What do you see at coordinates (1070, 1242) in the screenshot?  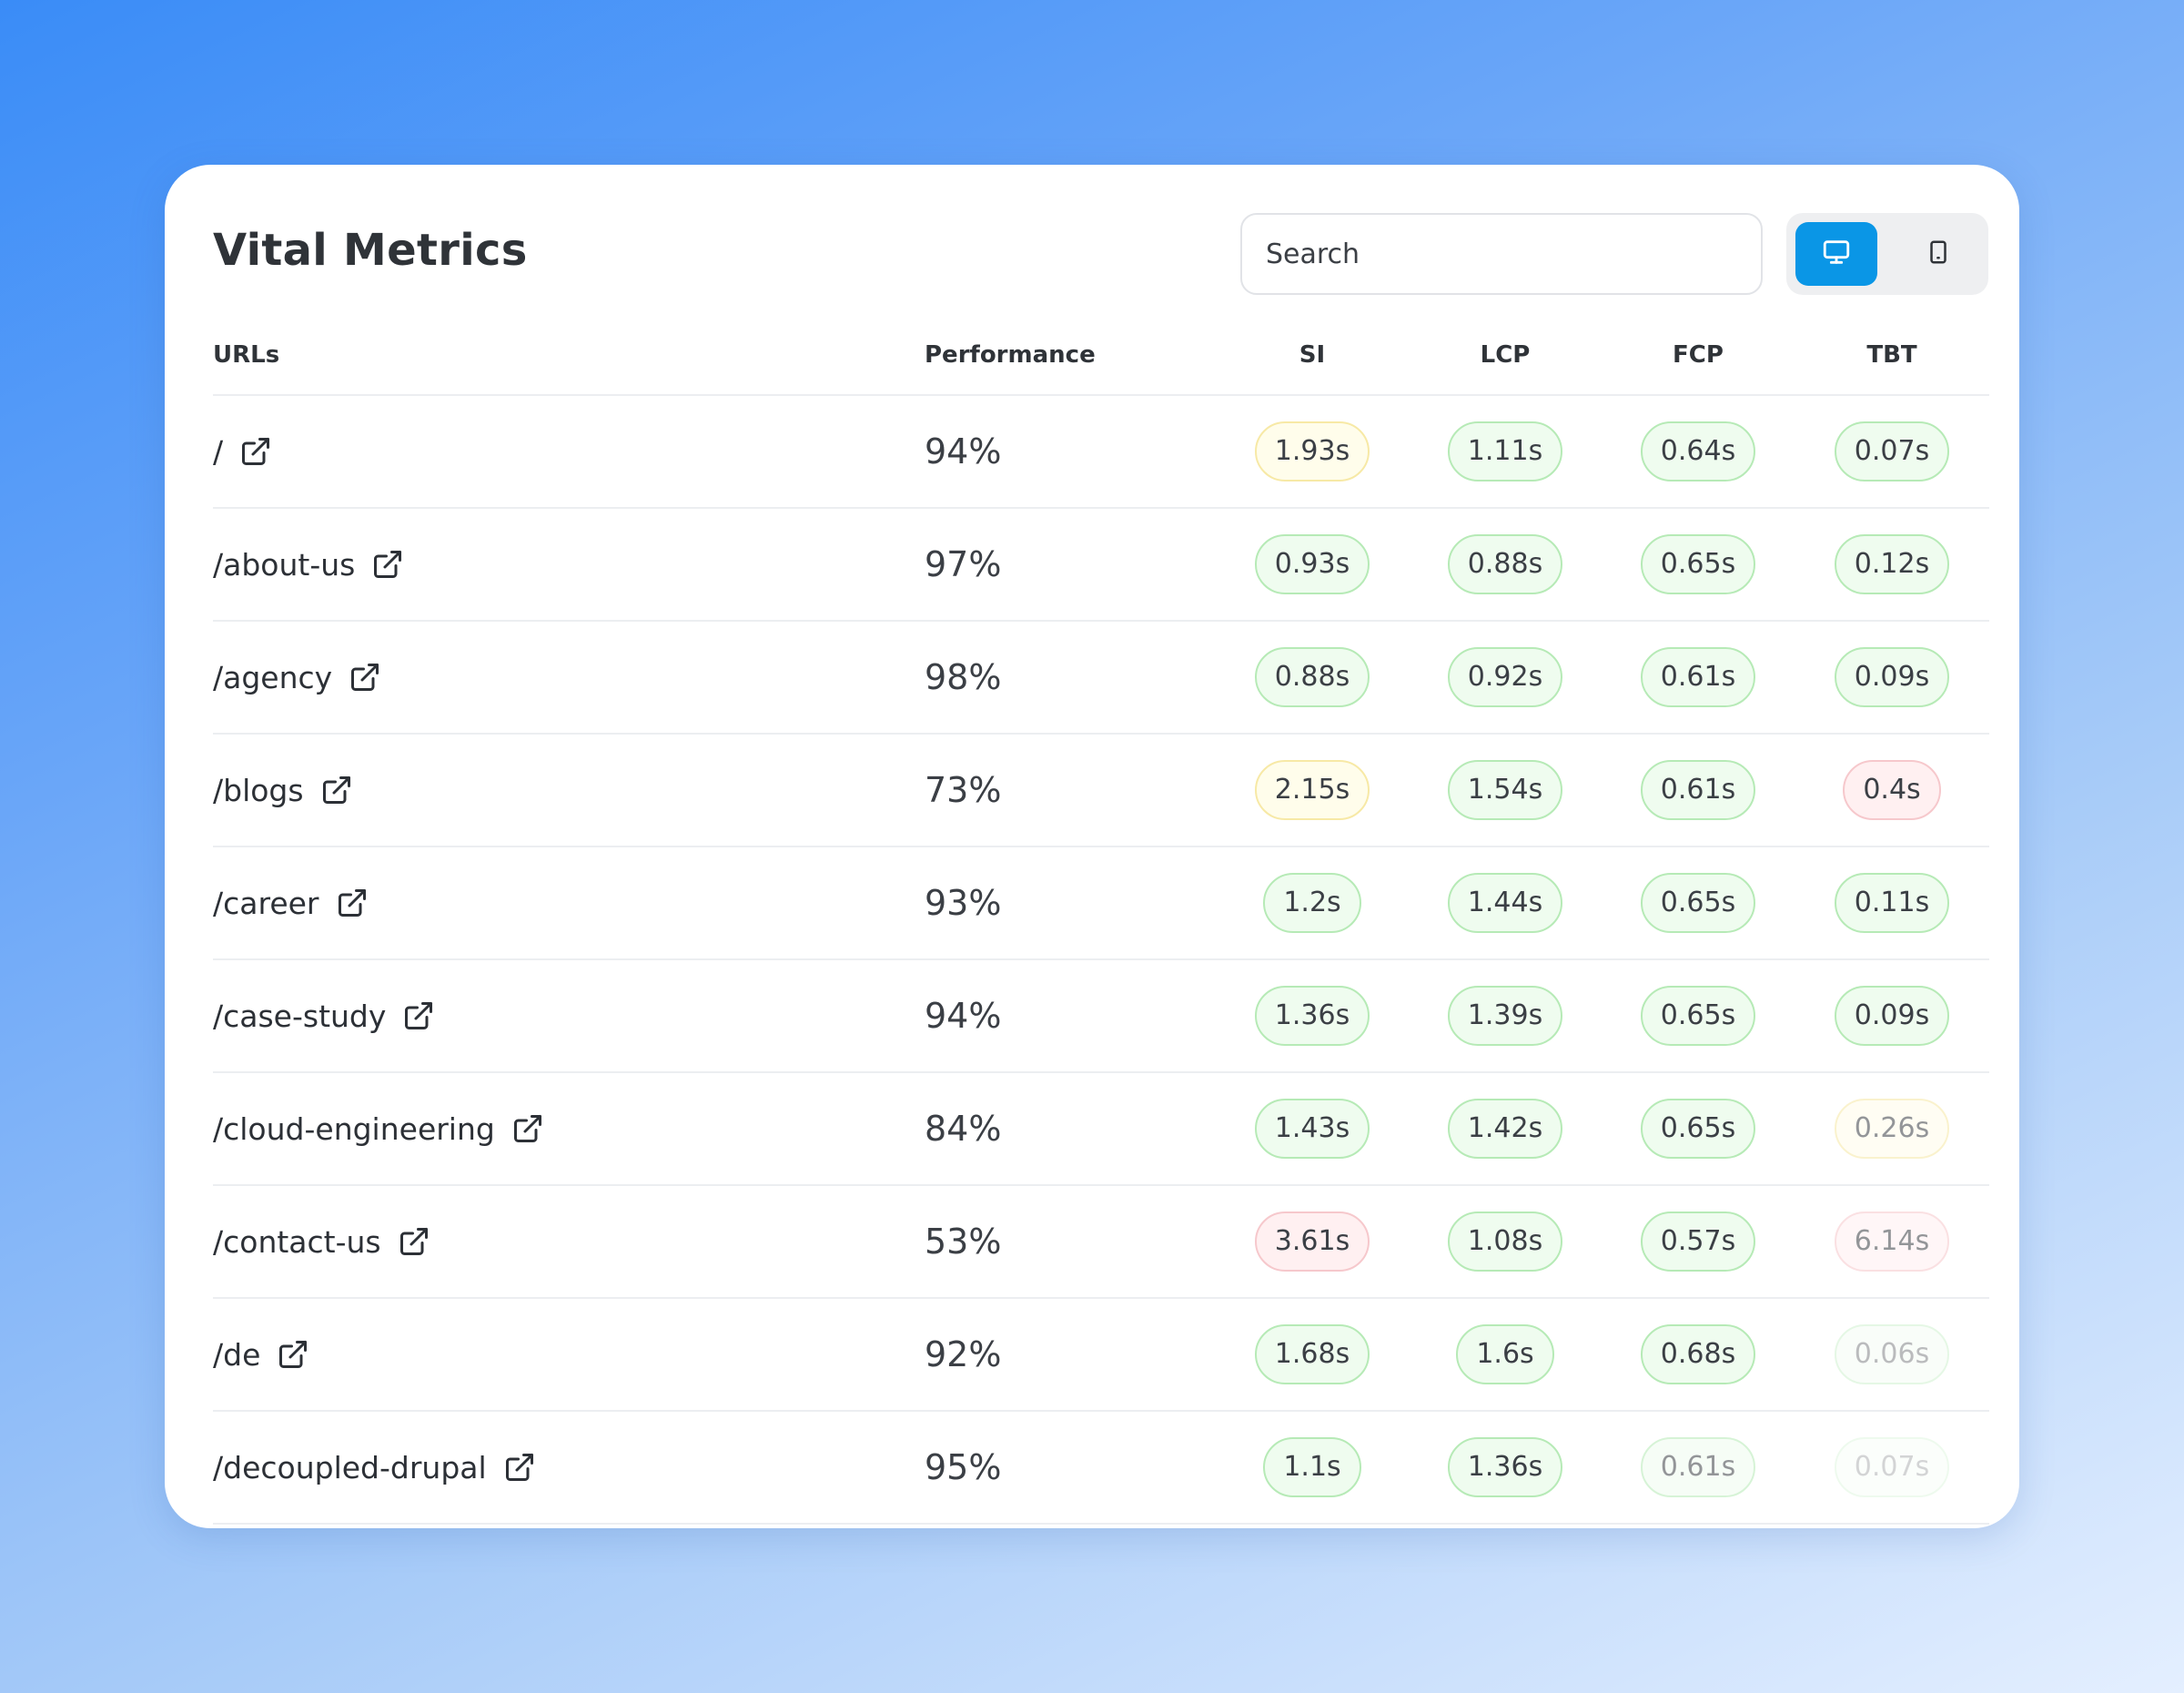 I see `performance-score: 53%` at bounding box center [1070, 1242].